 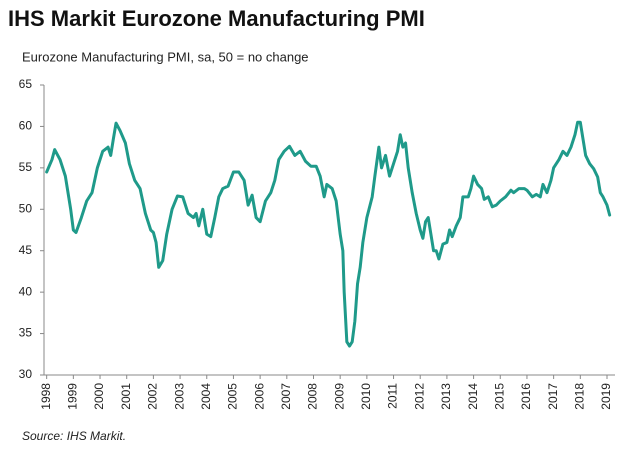 I want to click on source-note: Source: IHS Markit., so click(x=74, y=436).